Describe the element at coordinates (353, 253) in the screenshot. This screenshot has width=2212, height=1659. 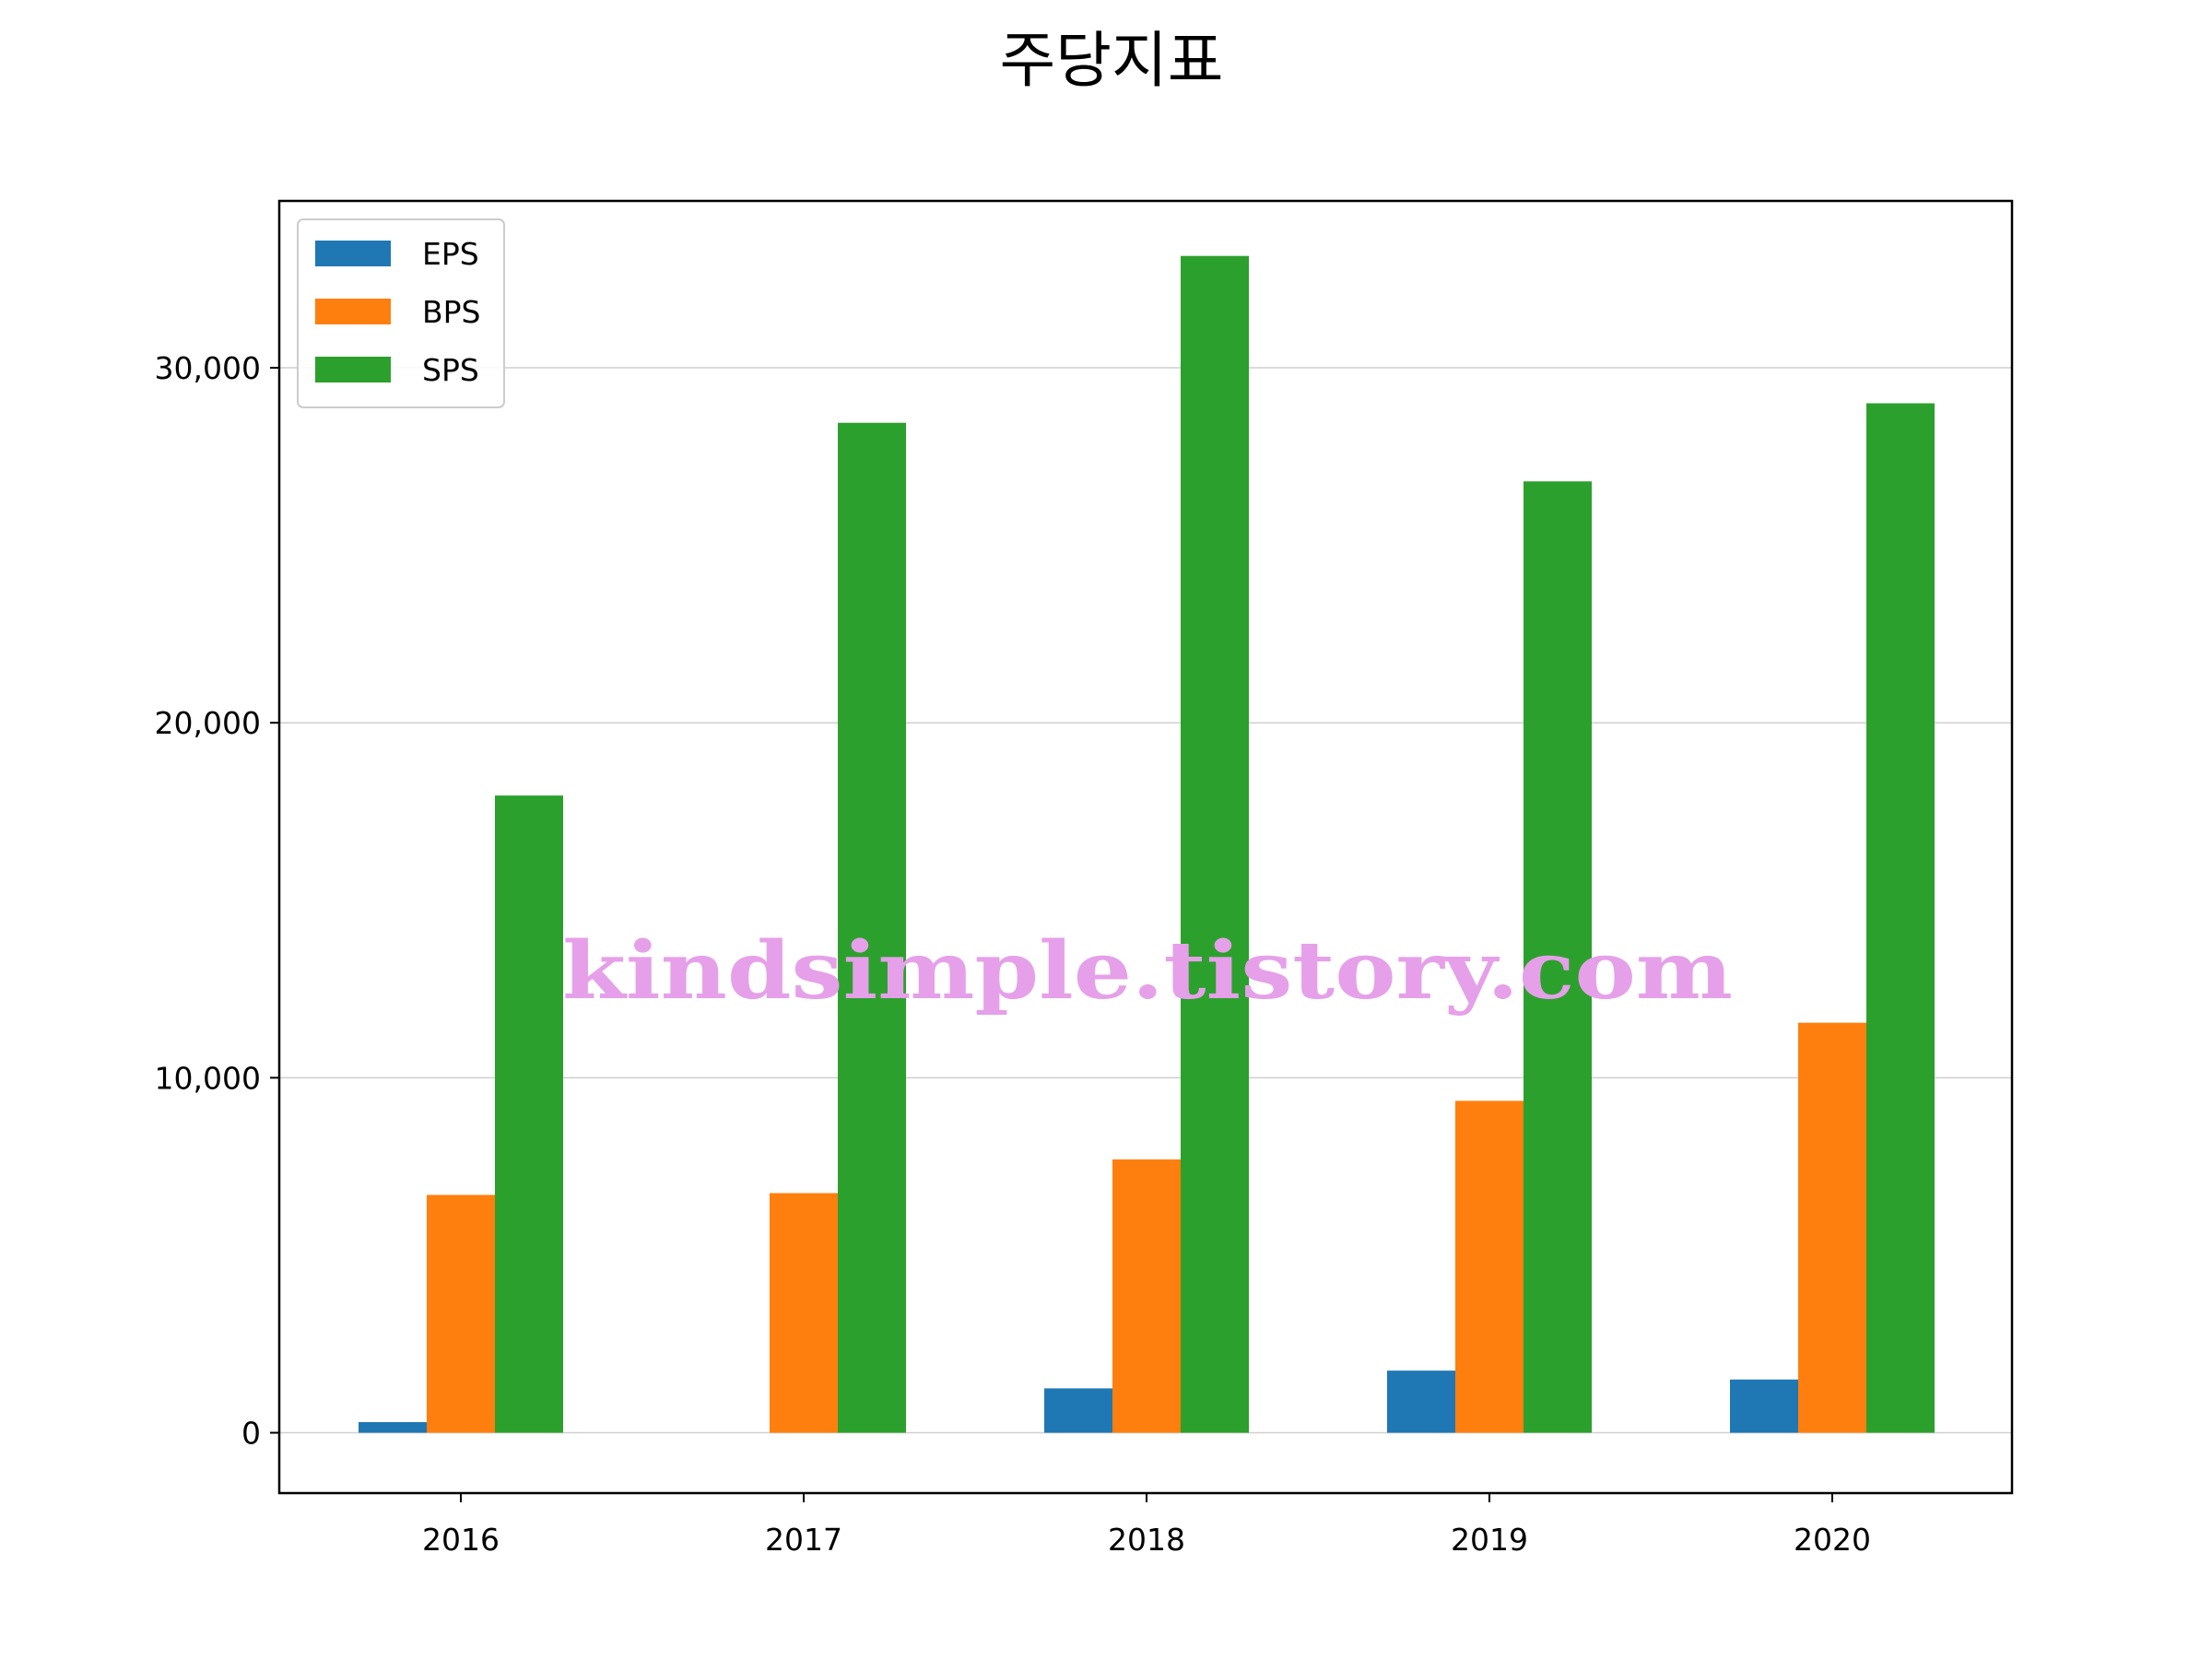
I see `legend-swatch-eps` at that location.